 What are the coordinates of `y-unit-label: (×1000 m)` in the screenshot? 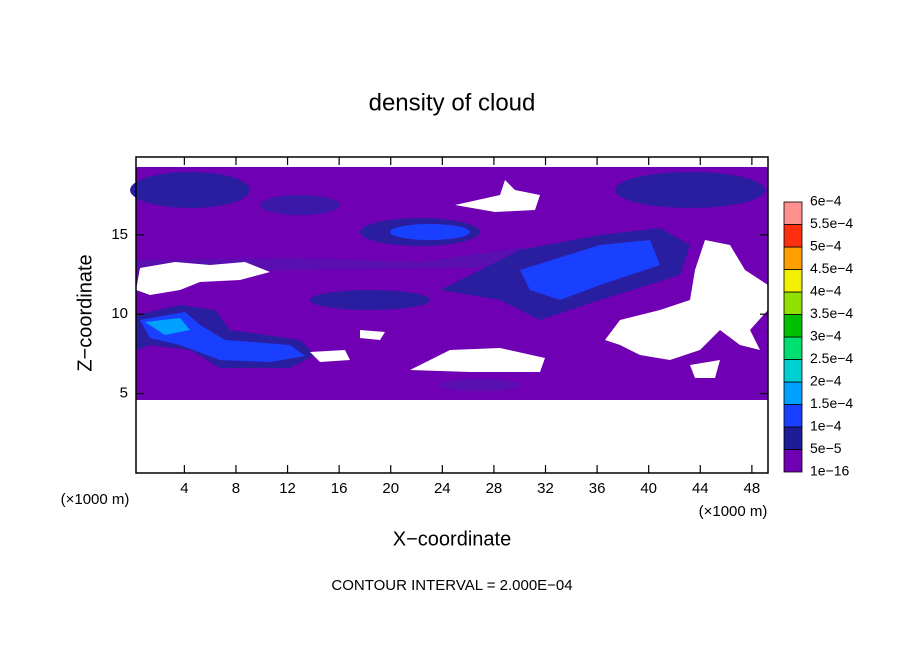 It's located at (95, 499).